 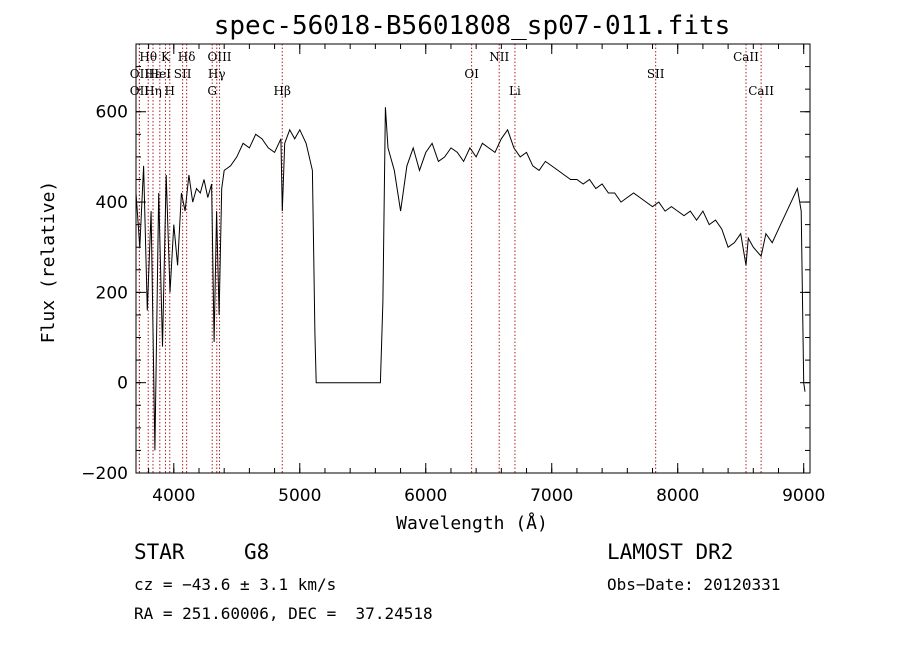 What do you see at coordinates (471, 74) in the screenshot?
I see `line-marker-label: OI` at bounding box center [471, 74].